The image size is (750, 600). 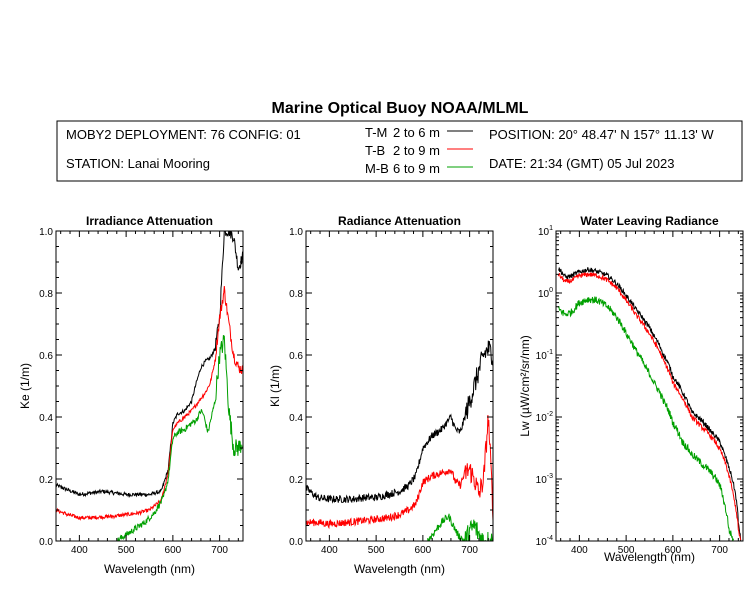 What do you see at coordinates (626, 550) in the screenshot?
I see `chart-3-xtick-label: 500` at bounding box center [626, 550].